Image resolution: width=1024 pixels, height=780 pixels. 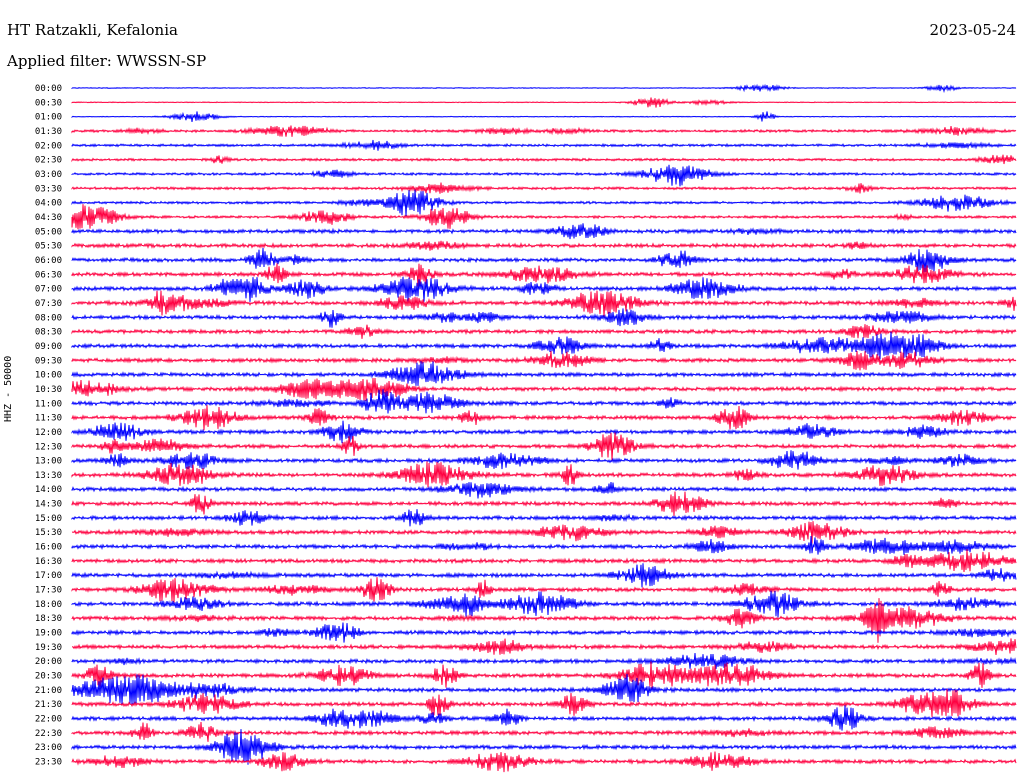 I want to click on tick-label-9: 04:30, so click(x=48, y=218).